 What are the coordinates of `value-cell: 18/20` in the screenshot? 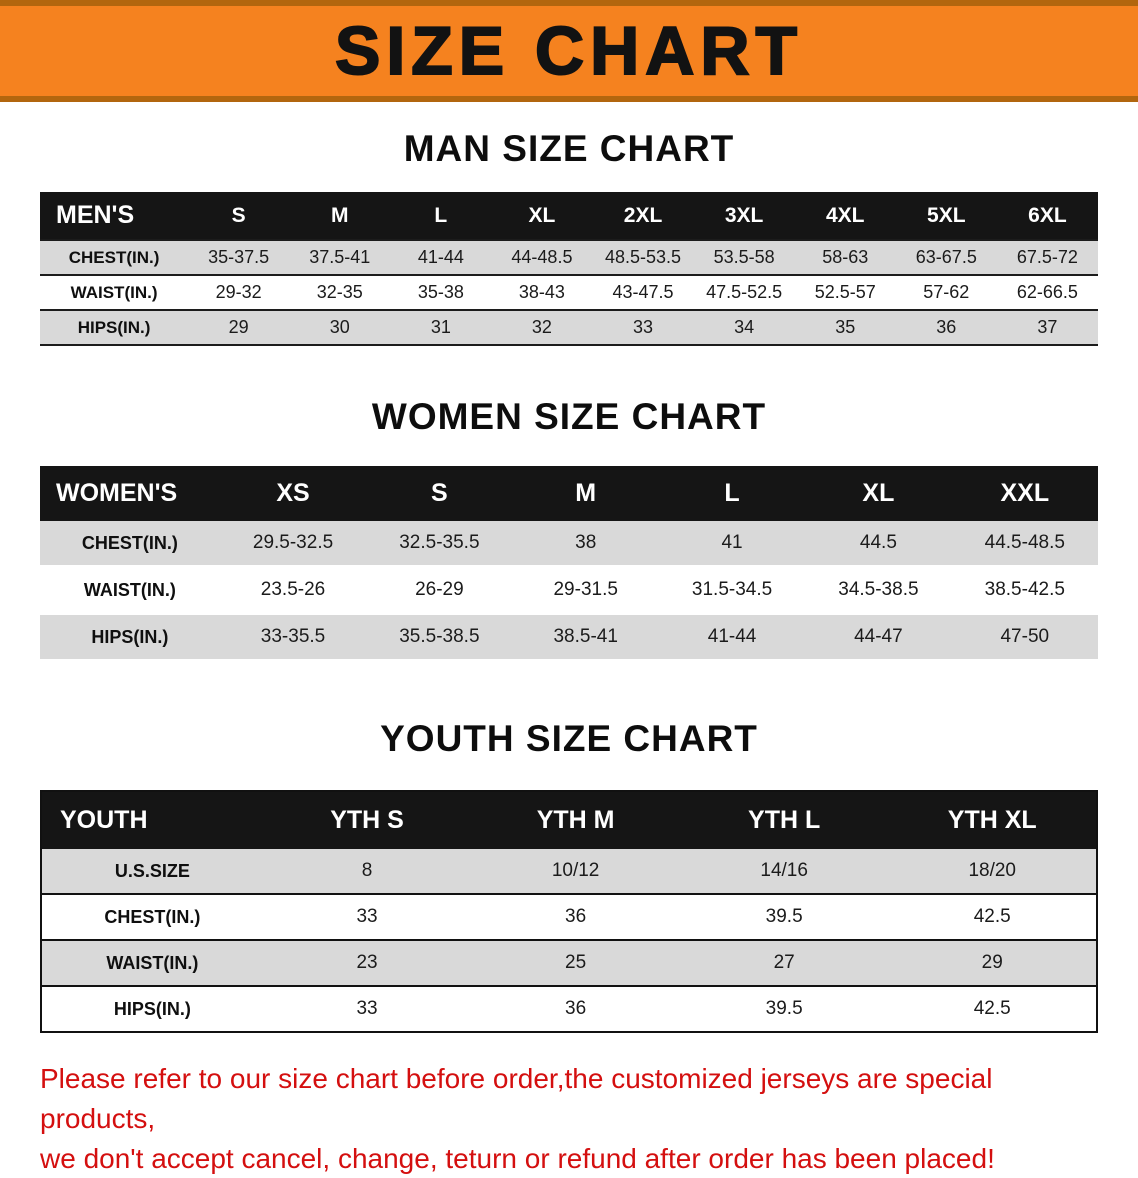 It's located at (992, 871).